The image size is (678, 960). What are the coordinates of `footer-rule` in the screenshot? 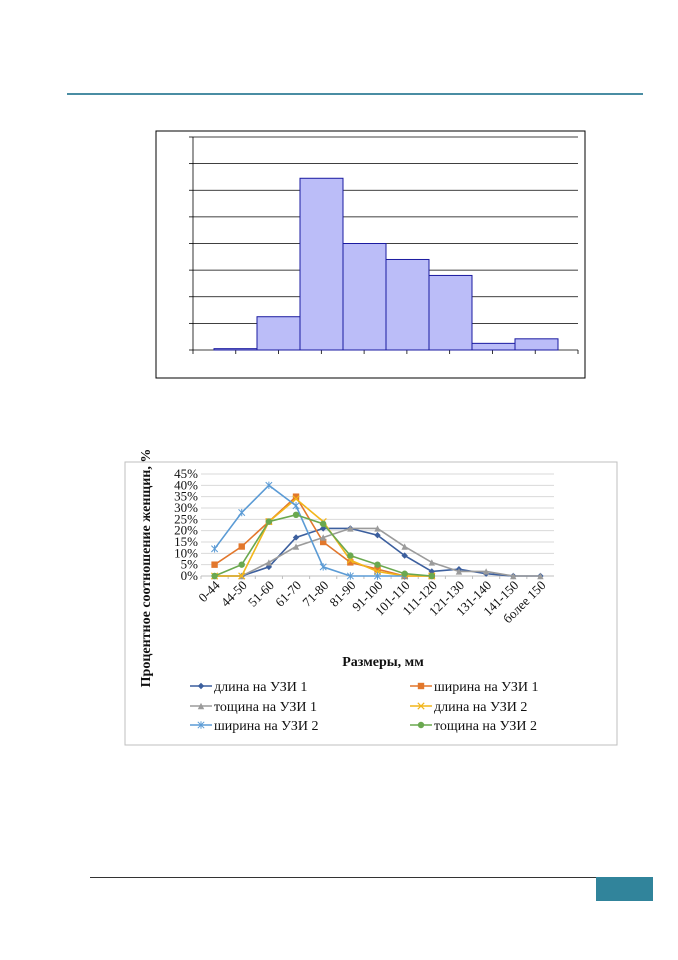 It's located at (346, 877).